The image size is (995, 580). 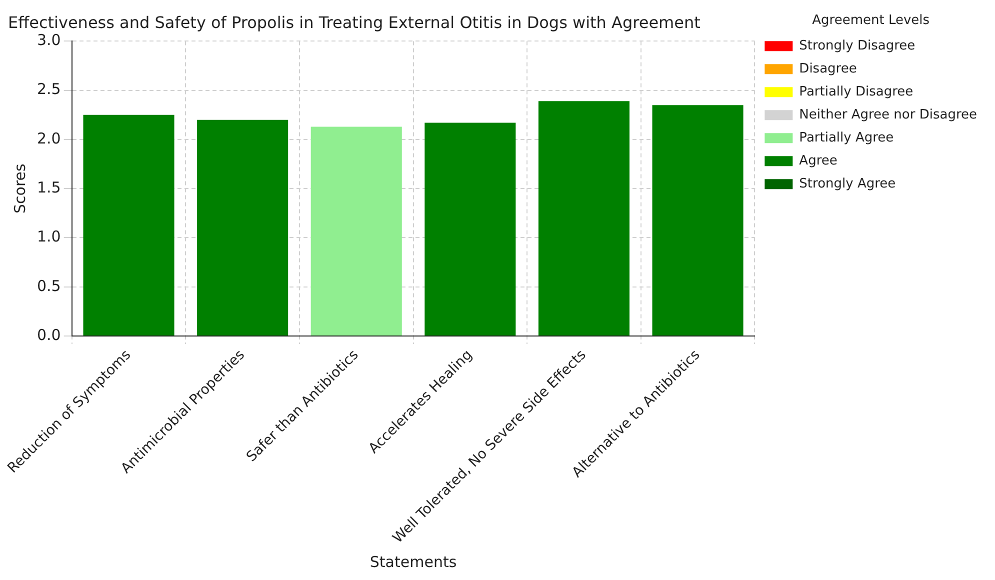 I want to click on chart-title: Effectiveness and Safety of Propolis in Treating External Otitis in Dogs with Agreement, so click(x=354, y=22).